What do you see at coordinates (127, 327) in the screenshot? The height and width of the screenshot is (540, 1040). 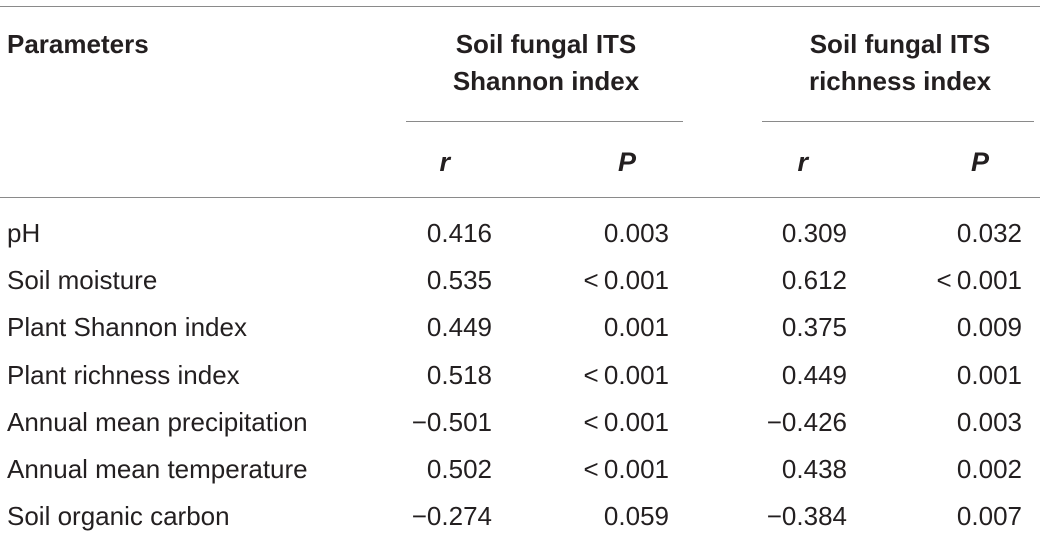 I see `parameter-label: Plant Shannon index` at bounding box center [127, 327].